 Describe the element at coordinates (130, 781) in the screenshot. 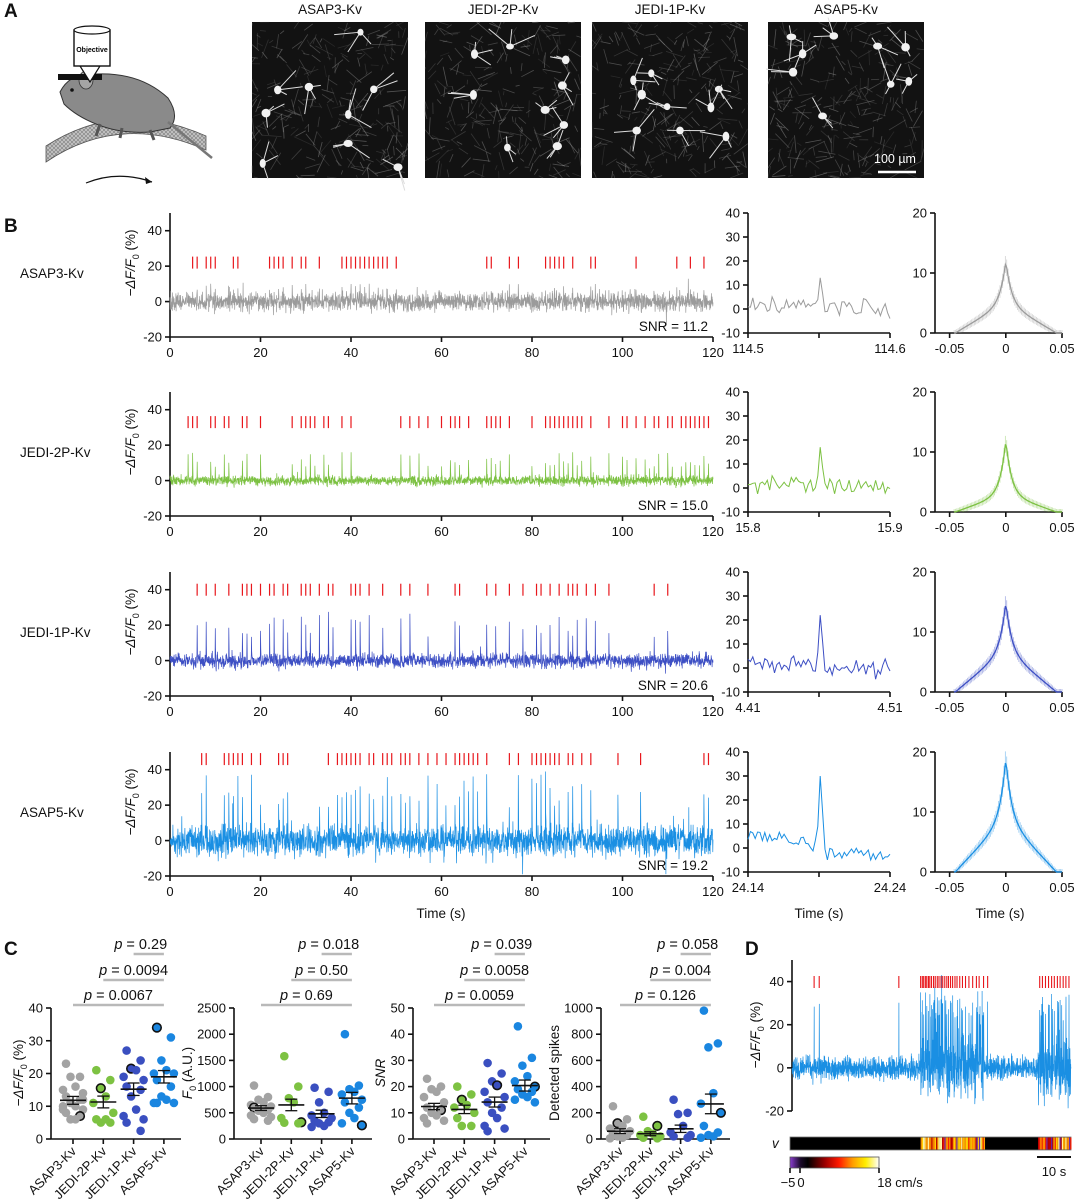

I see `y-label-unit: (%)` at that location.